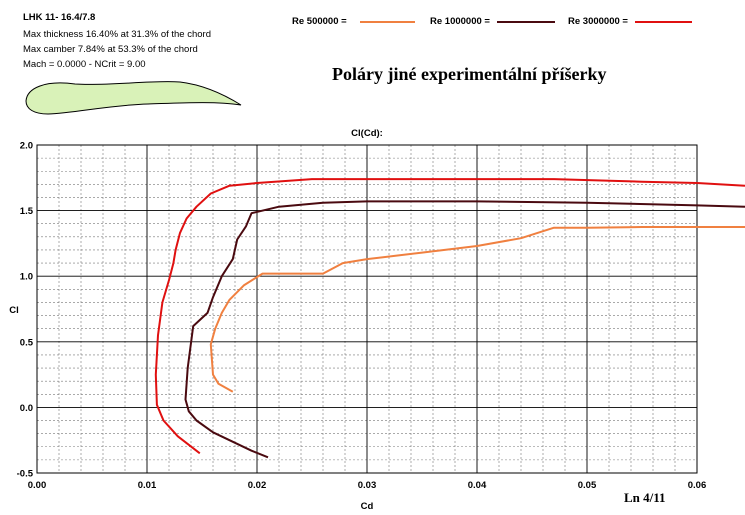 The width and height of the screenshot is (745, 515). I want to click on x-tick-label: 0.00, so click(37, 485).